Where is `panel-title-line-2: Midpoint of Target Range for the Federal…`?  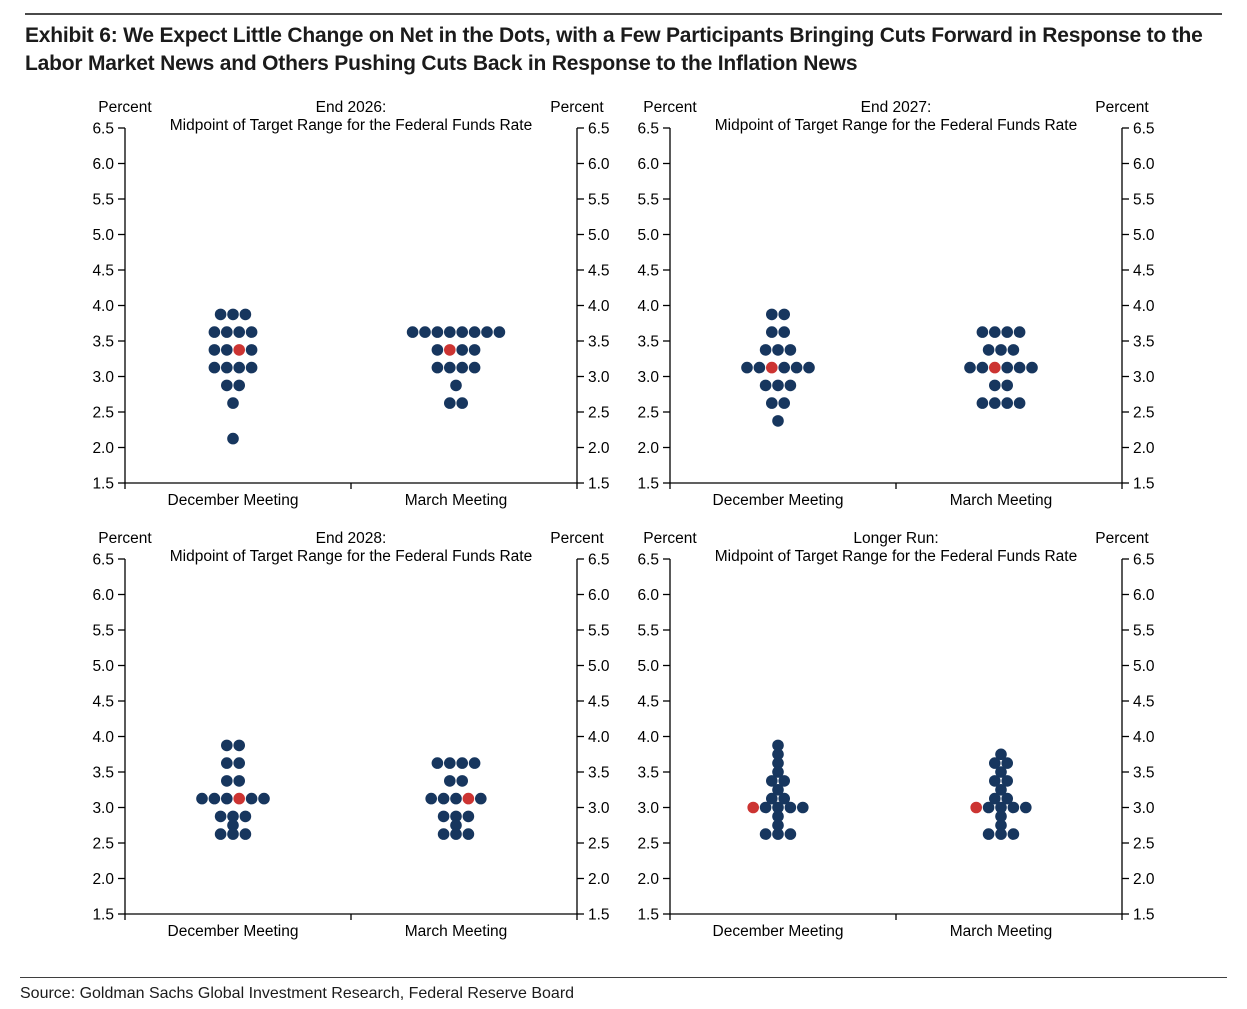 panel-title-line-2: Midpoint of Target Range for the Federal… is located at coordinates (896, 125).